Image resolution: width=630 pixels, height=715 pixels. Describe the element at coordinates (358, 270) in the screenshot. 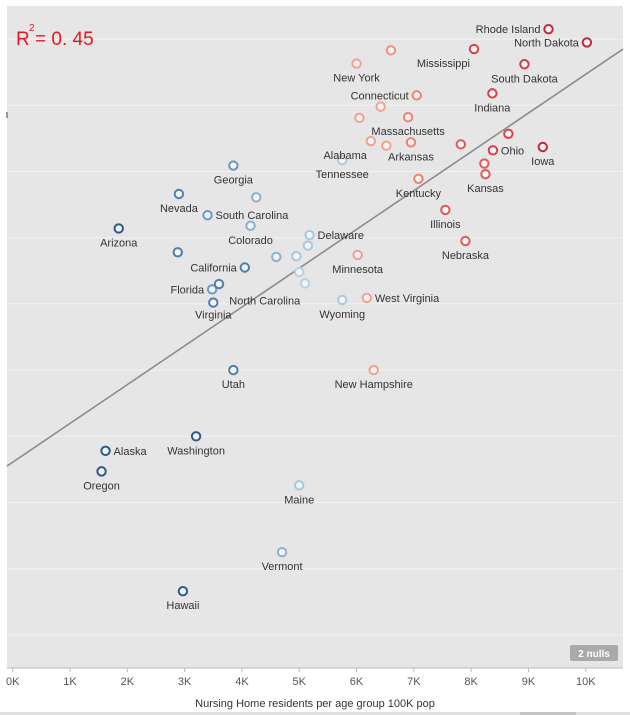

I see `label-minnesota: Minnesota` at that location.